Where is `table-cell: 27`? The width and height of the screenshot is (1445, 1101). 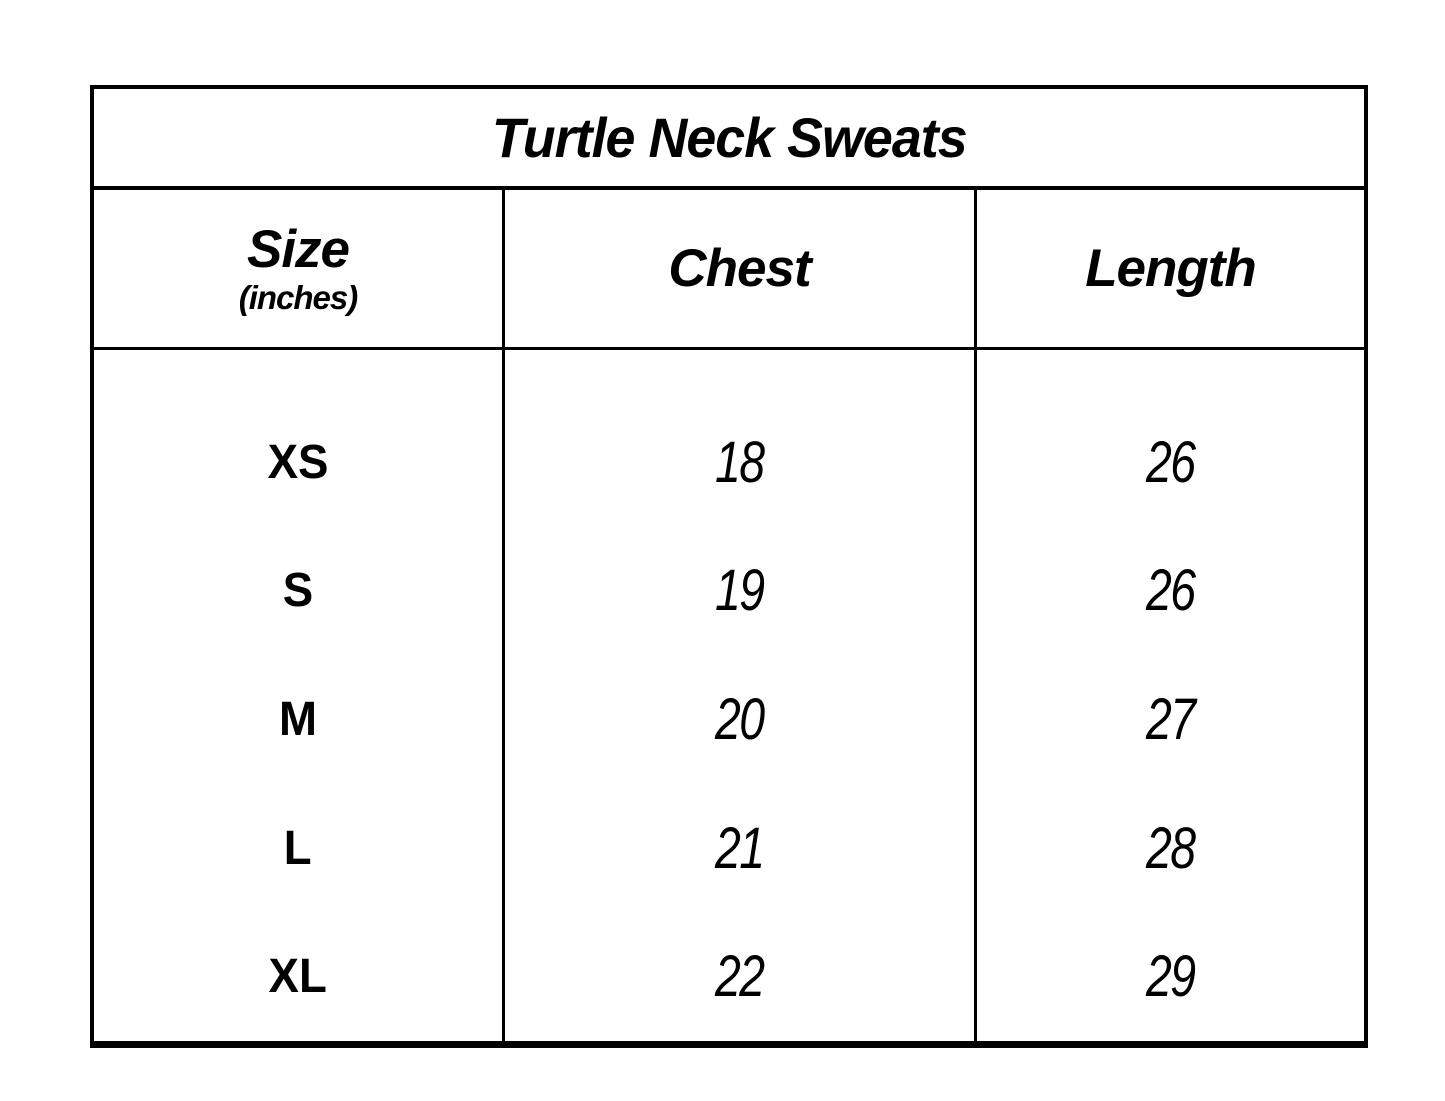 table-cell: 27 is located at coordinates (1170, 719).